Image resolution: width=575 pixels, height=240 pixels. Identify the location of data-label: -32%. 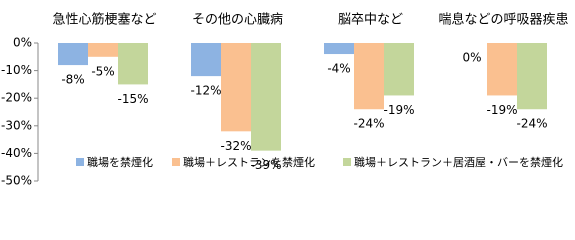
(235, 146).